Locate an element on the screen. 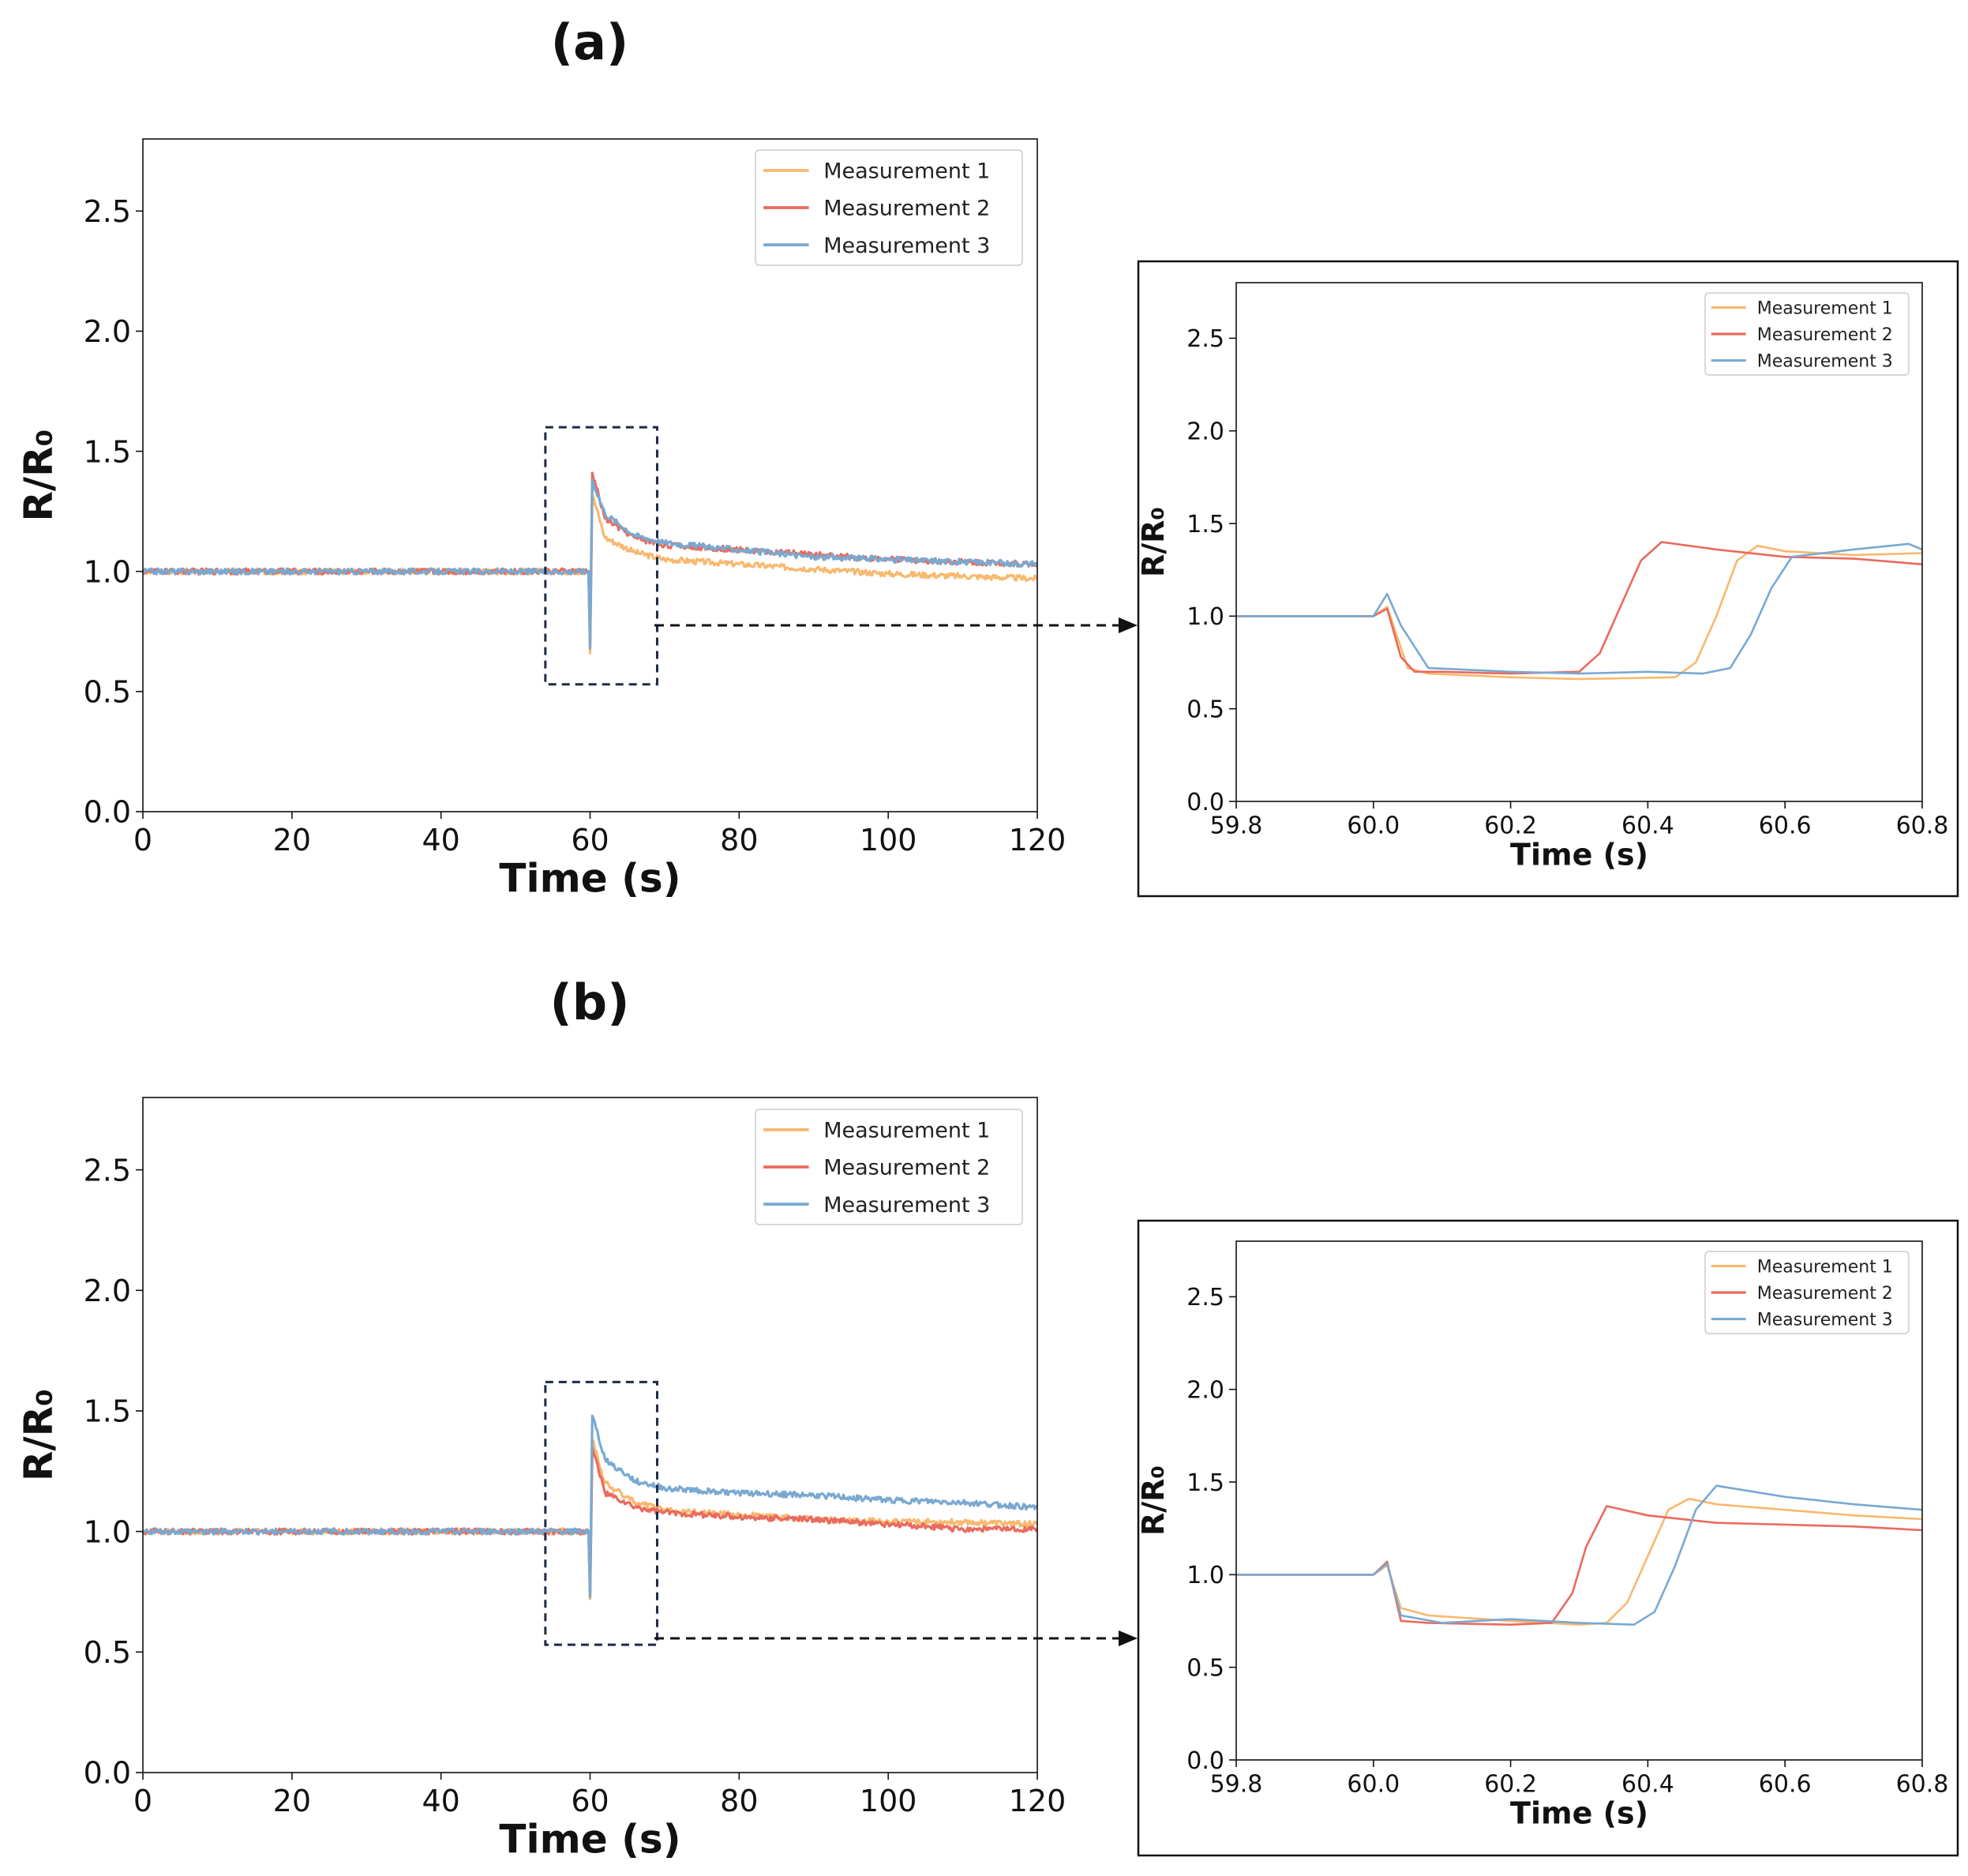 The width and height of the screenshot is (1968, 1876). zoom-connectors is located at coordinates (896, 1131).